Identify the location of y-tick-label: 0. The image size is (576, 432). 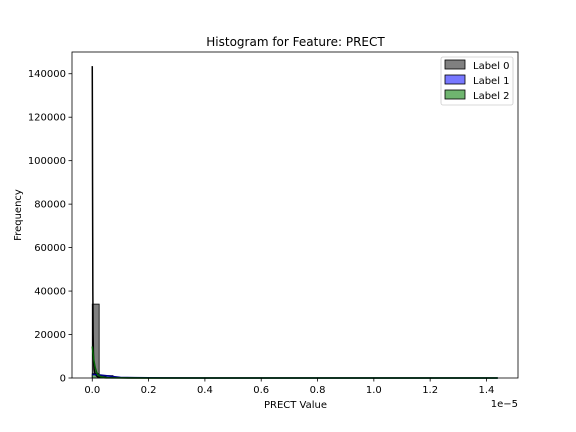
(63, 379).